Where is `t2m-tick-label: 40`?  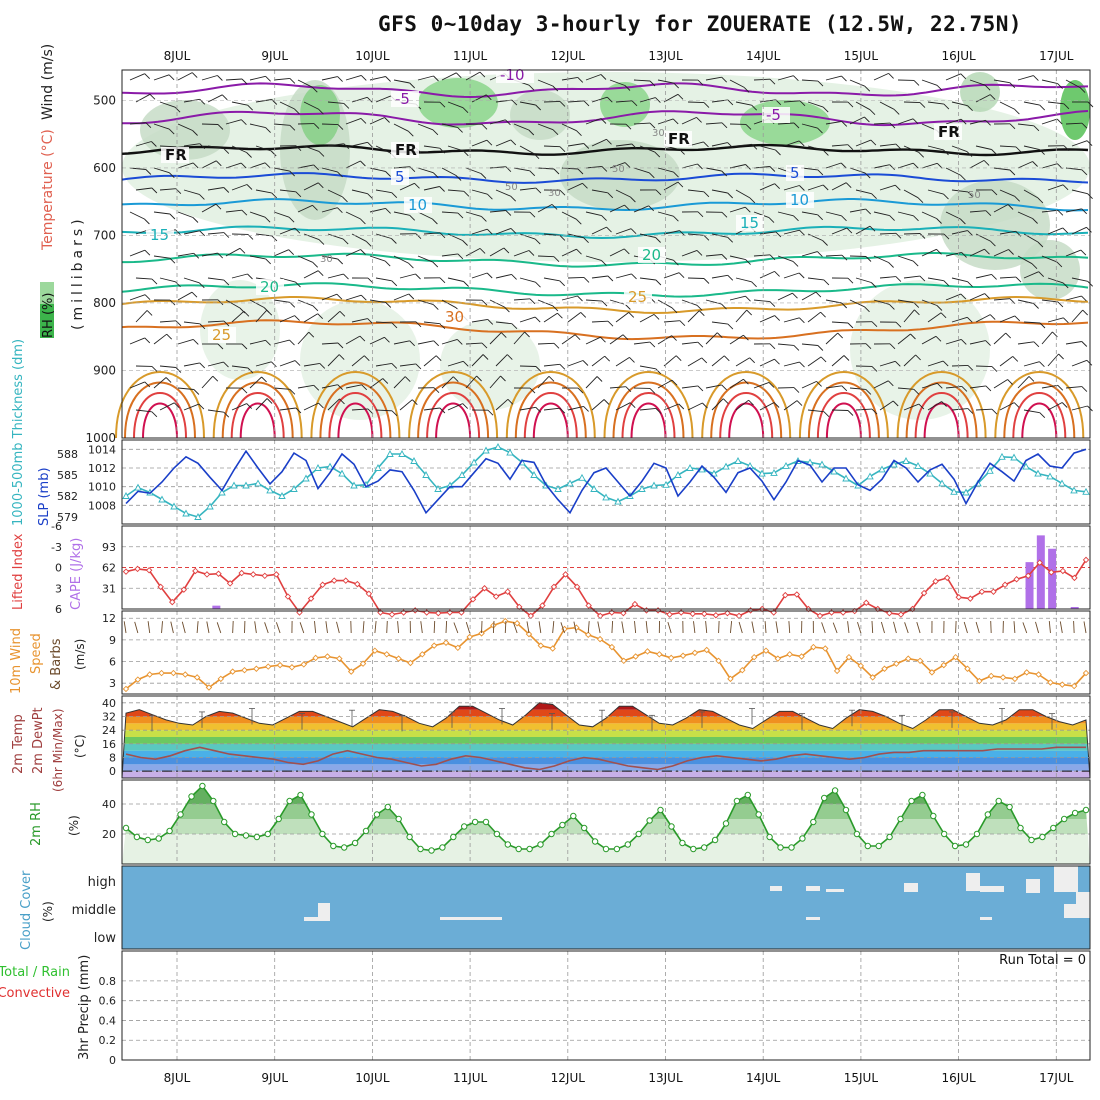 t2m-tick-label: 40 is located at coordinates (109, 703).